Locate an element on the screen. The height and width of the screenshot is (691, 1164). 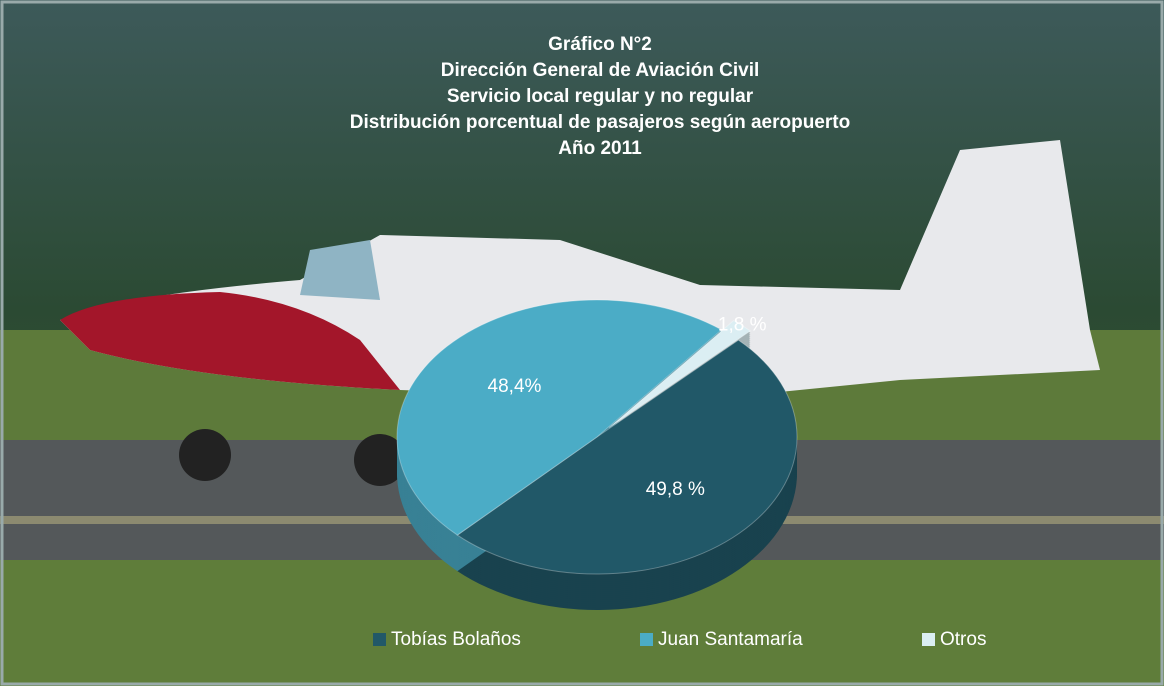
data-label: 1,8 % is located at coordinates (742, 325).